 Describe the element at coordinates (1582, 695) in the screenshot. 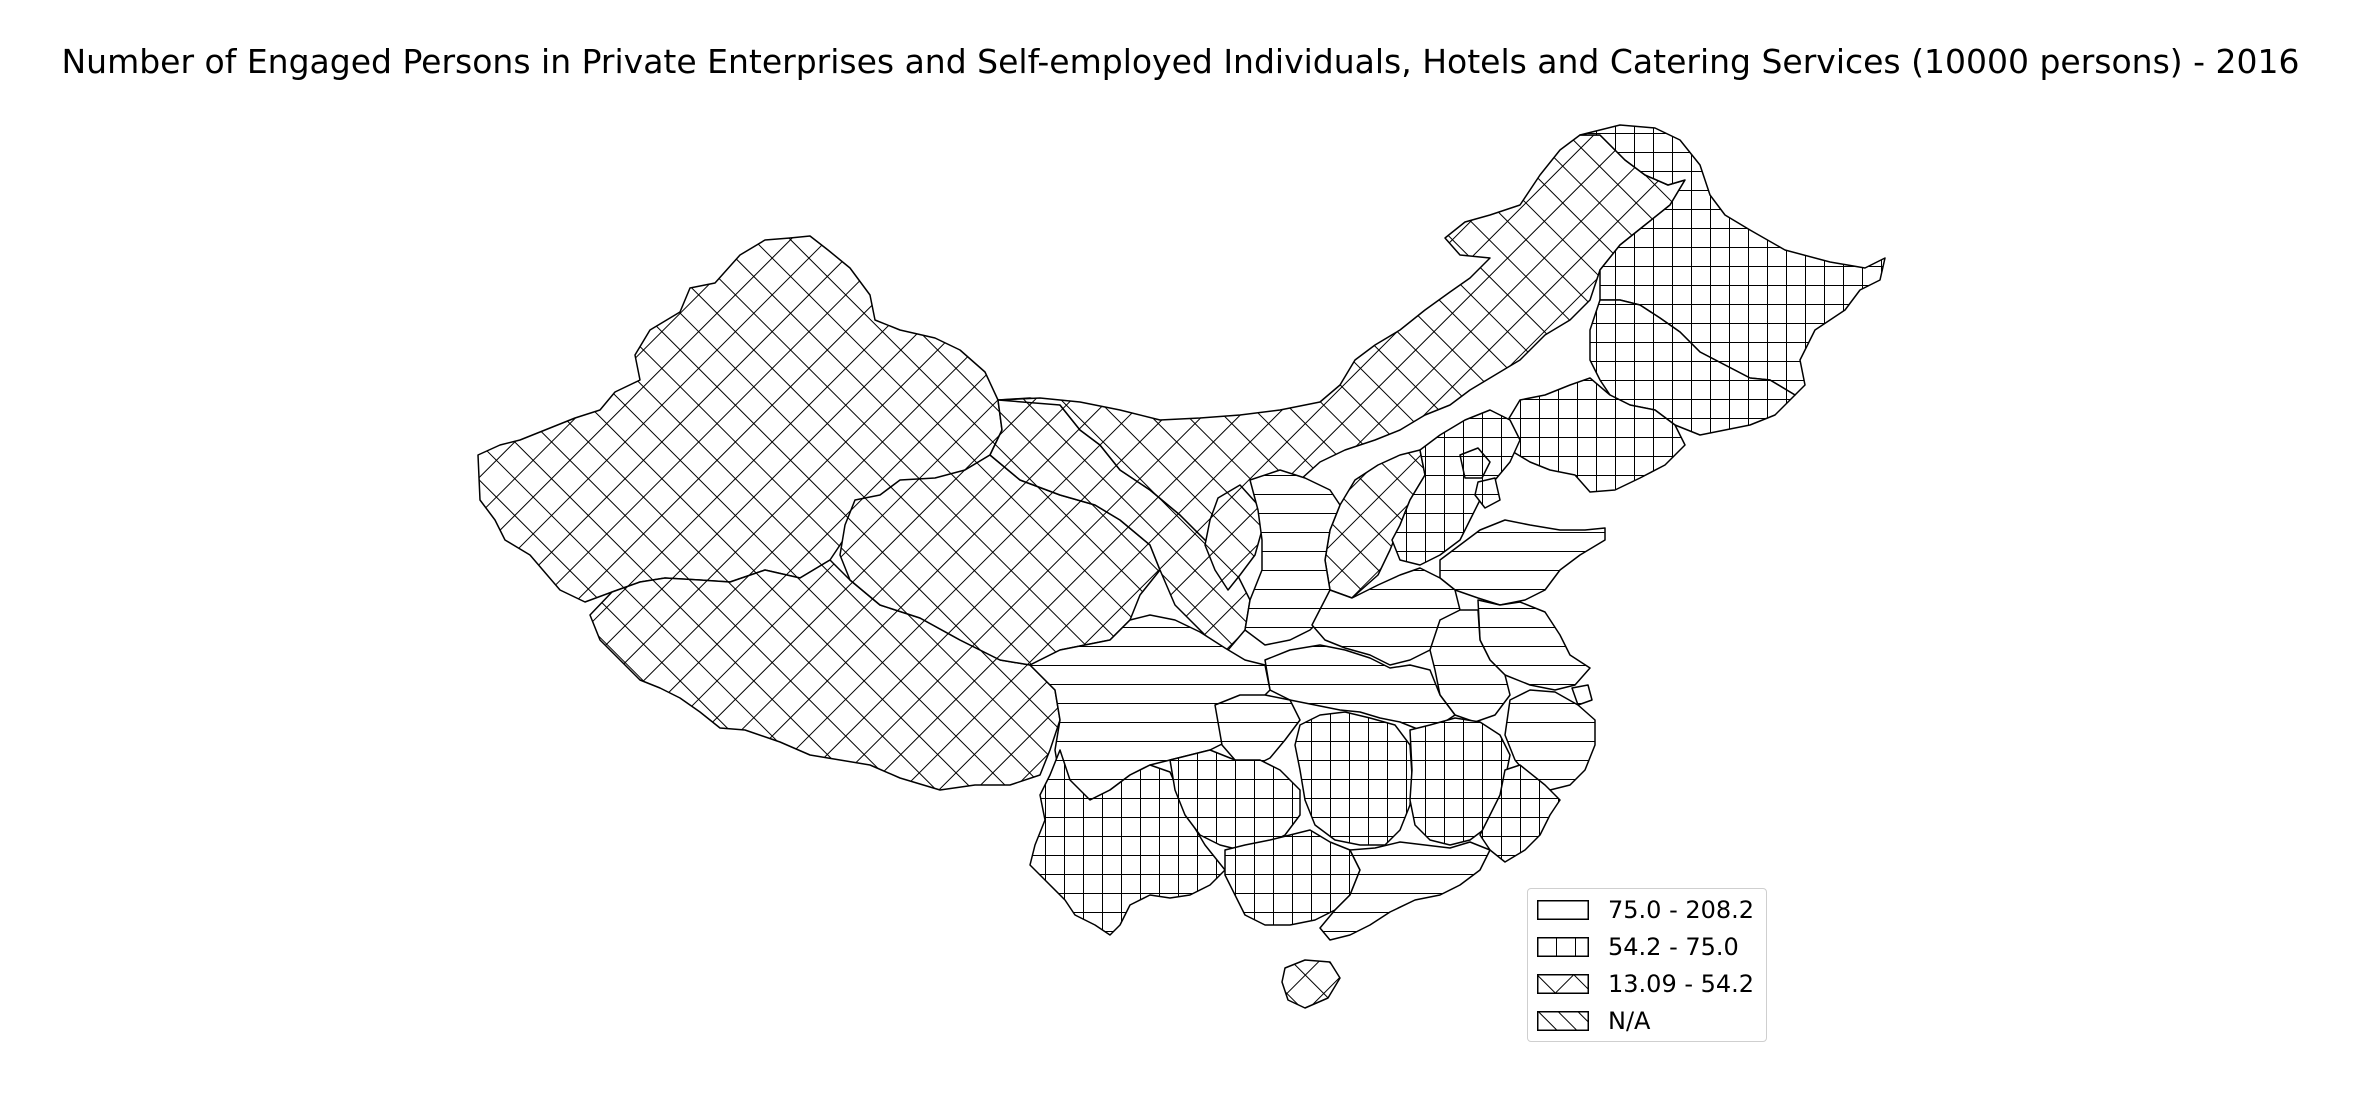

I see `region-shanghai` at that location.